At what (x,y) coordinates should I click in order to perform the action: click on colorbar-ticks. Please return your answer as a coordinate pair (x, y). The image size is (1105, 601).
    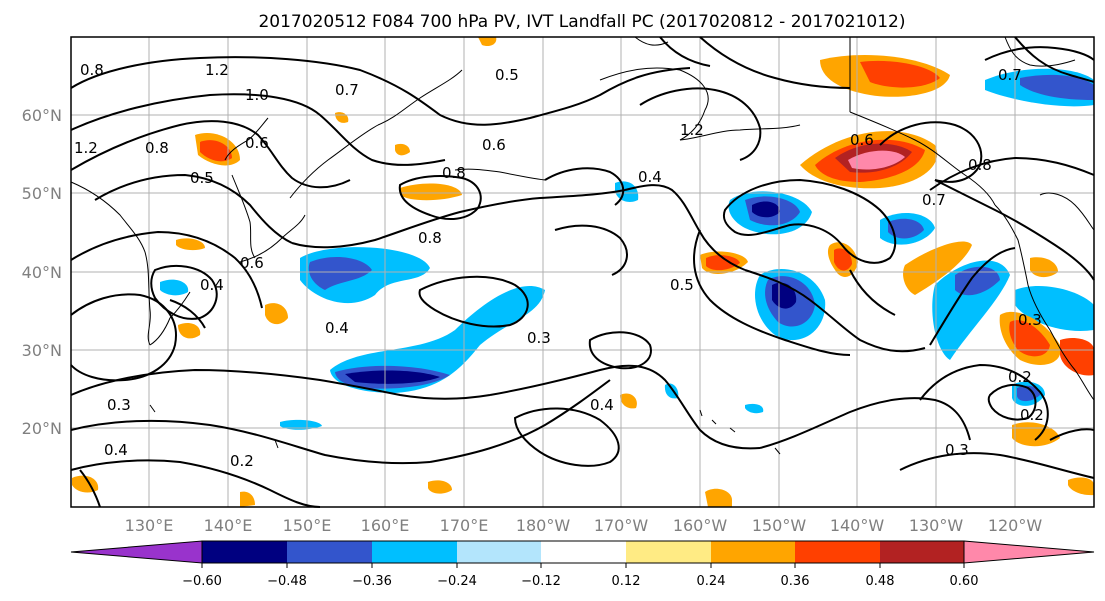
    Looking at the image, I should click on (583, 565).